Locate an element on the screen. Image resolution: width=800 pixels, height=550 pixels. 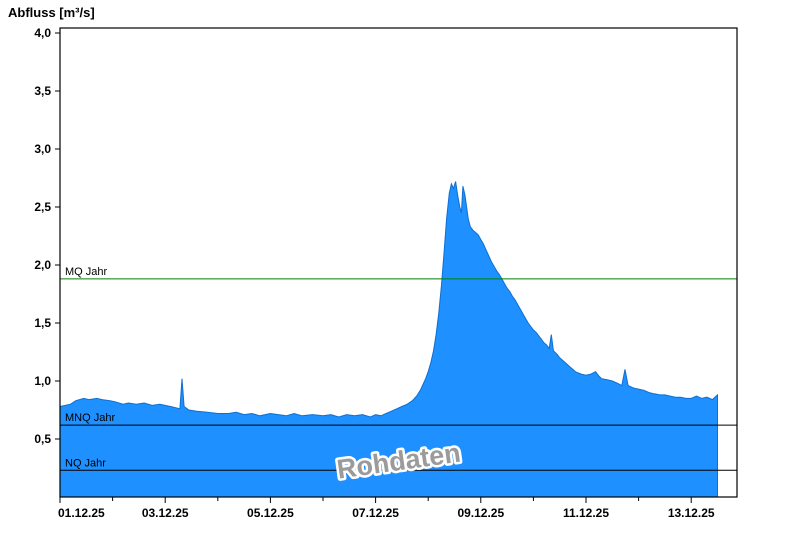
x-axis-label: 07.12.25 is located at coordinates (375, 513).